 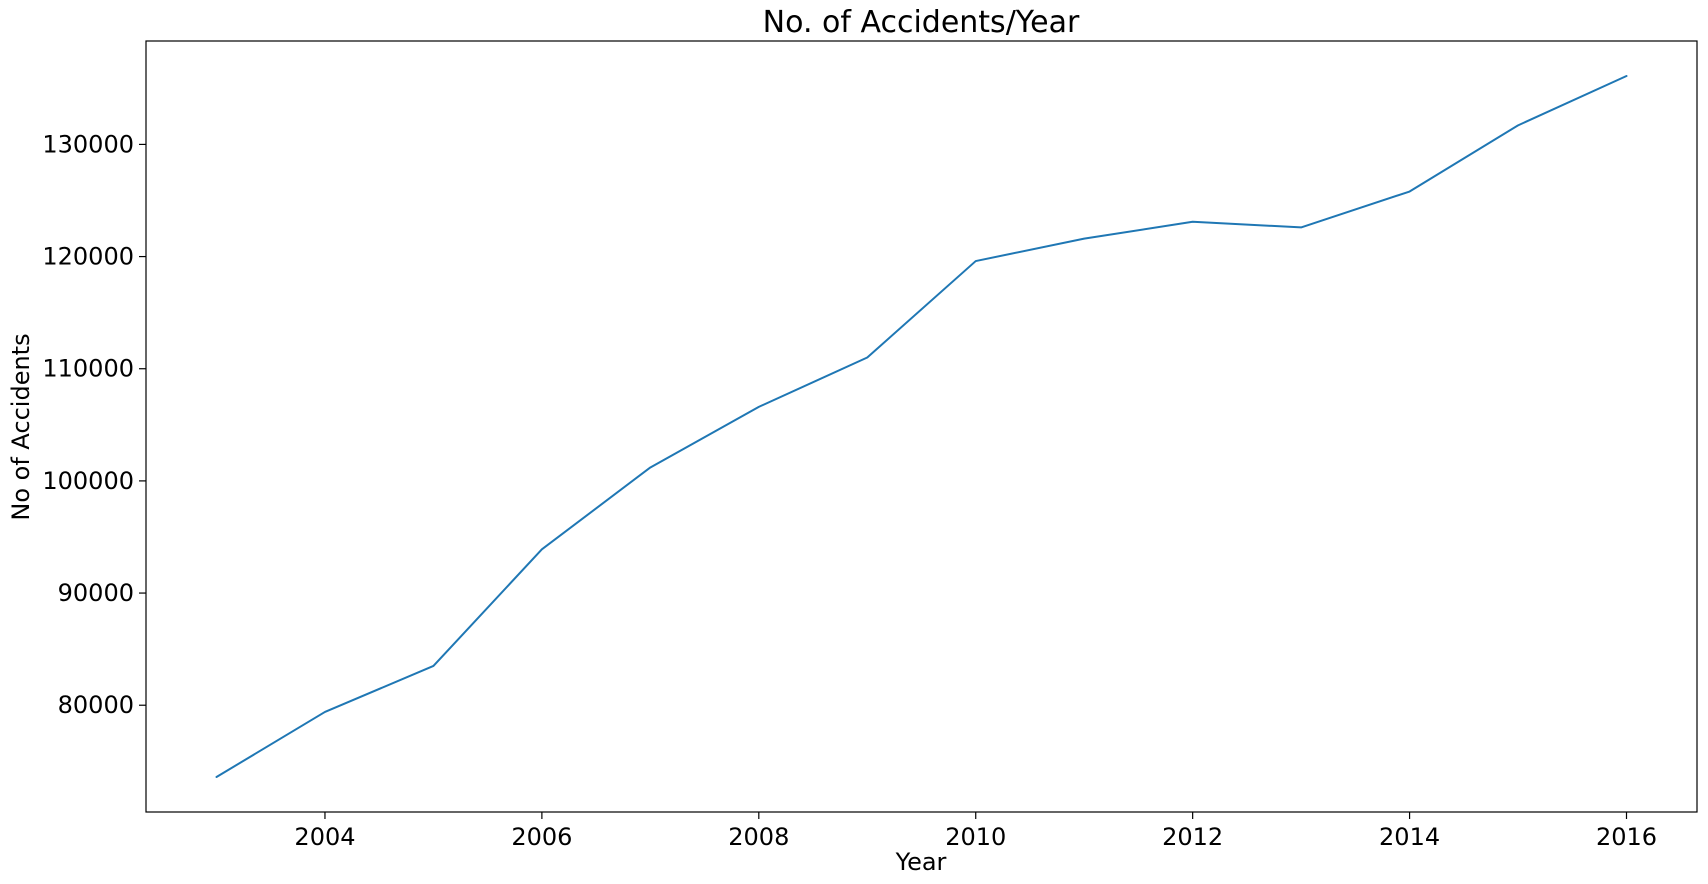 What do you see at coordinates (88, 144) in the screenshot?
I see `y-tick-label: 130000` at bounding box center [88, 144].